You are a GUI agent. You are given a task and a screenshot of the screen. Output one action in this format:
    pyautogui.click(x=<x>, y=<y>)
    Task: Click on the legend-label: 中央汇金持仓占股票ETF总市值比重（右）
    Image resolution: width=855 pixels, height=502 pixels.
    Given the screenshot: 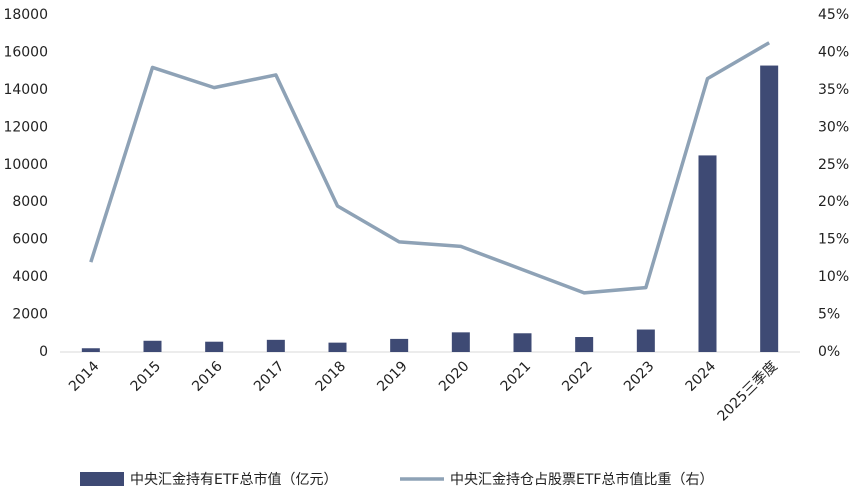 What is the action you would take?
    pyautogui.click(x=581, y=479)
    